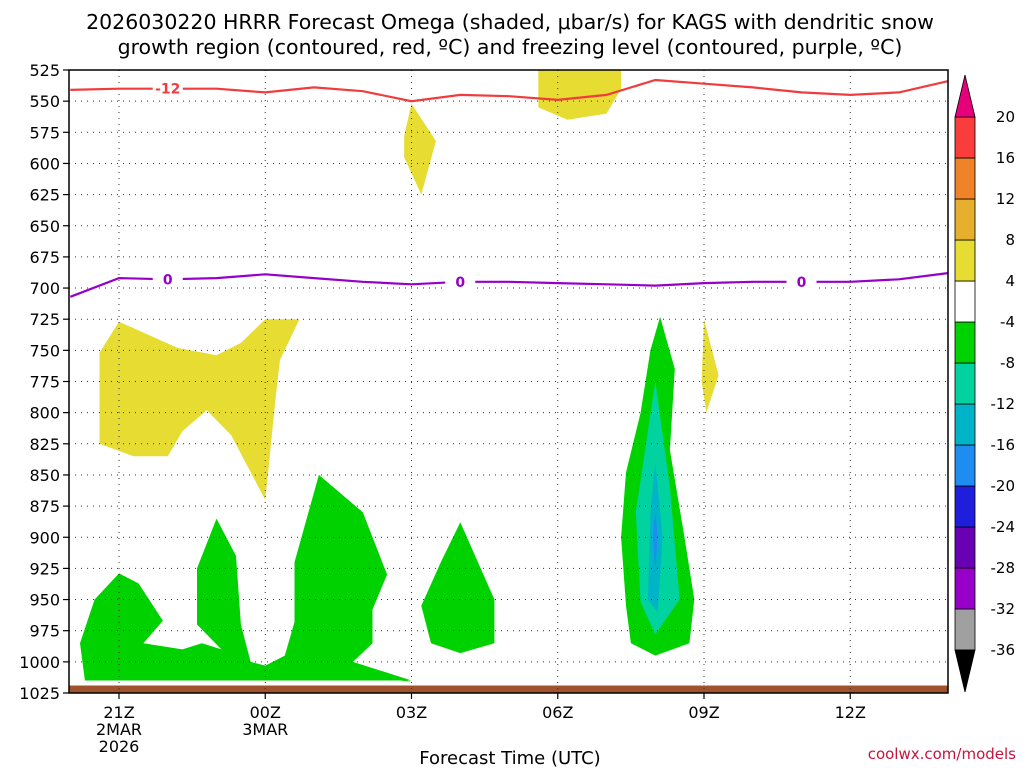 The image size is (1024, 768). I want to click on colorbar-label-5: -20, so click(1003, 486).